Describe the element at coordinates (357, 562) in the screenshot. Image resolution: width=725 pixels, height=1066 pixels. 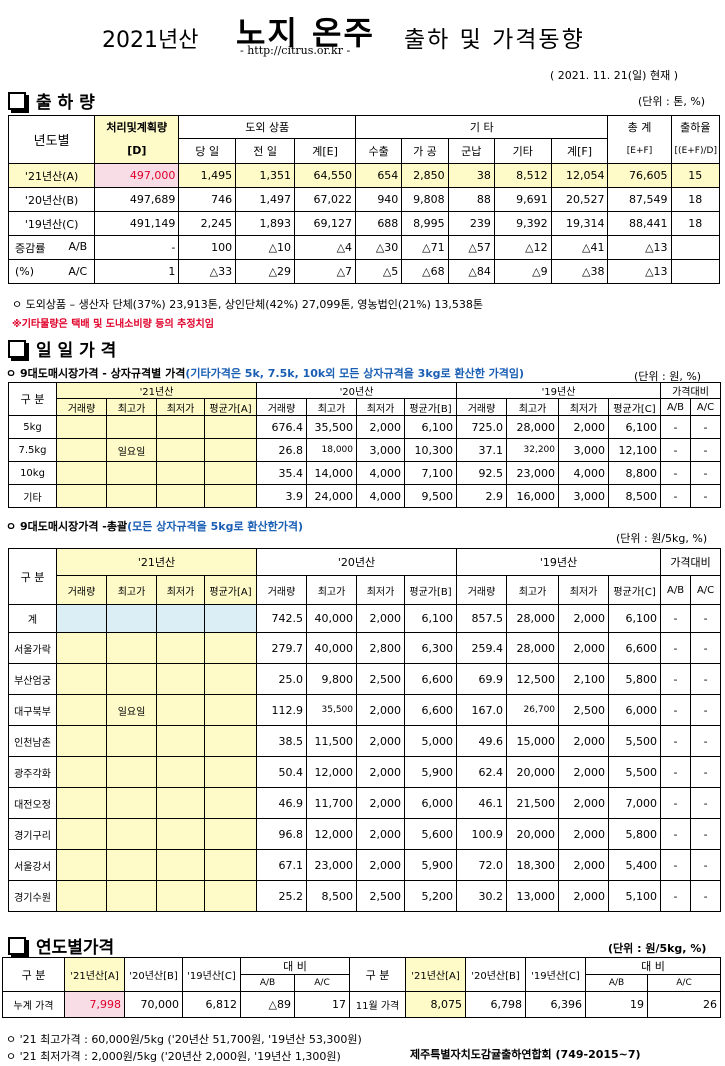
I see `market-hdr-20: '20년산` at that location.